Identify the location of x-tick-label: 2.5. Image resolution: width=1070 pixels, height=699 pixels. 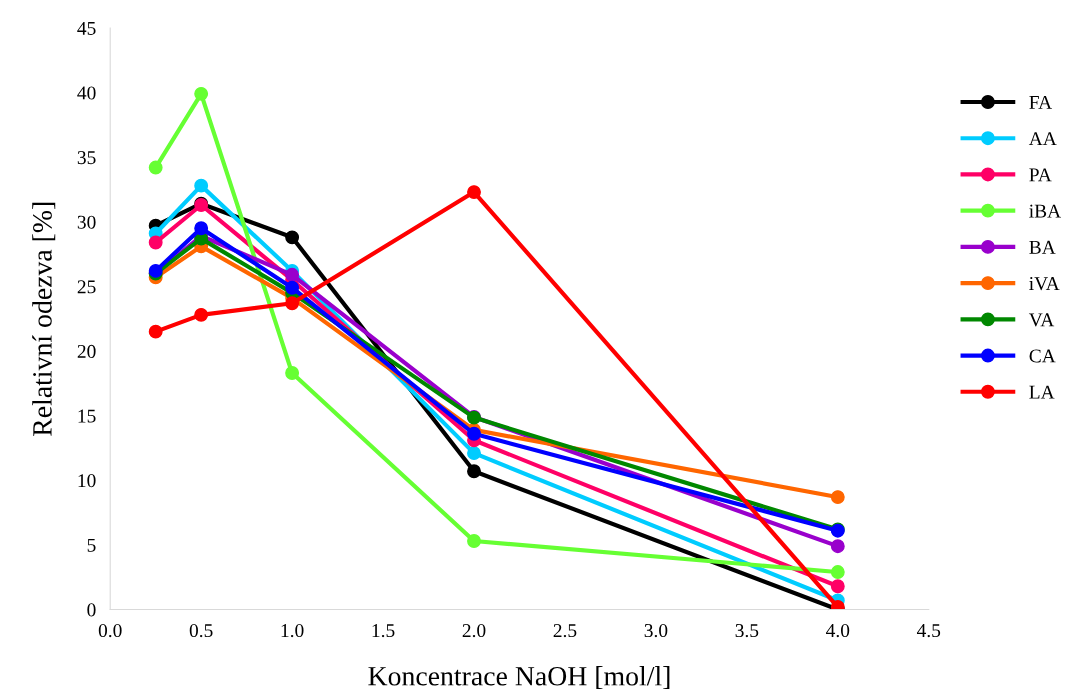
(565, 631).